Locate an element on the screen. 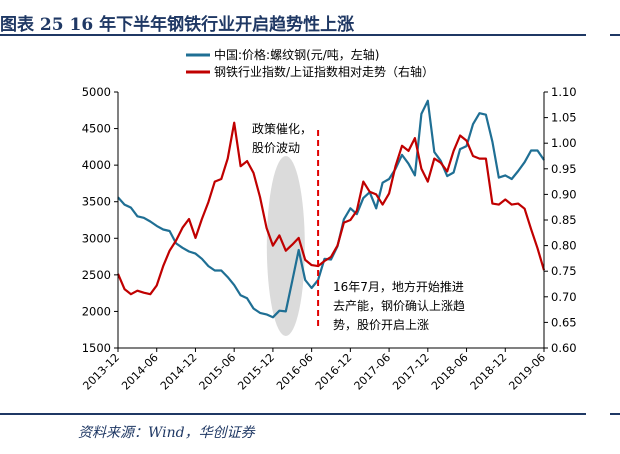 The height and width of the screenshot is (454, 620). annotation-rally: 16年7月，地方开始推进 去产能，钢价确认上涨趋 势，股价开启上涨 is located at coordinates (399, 306).